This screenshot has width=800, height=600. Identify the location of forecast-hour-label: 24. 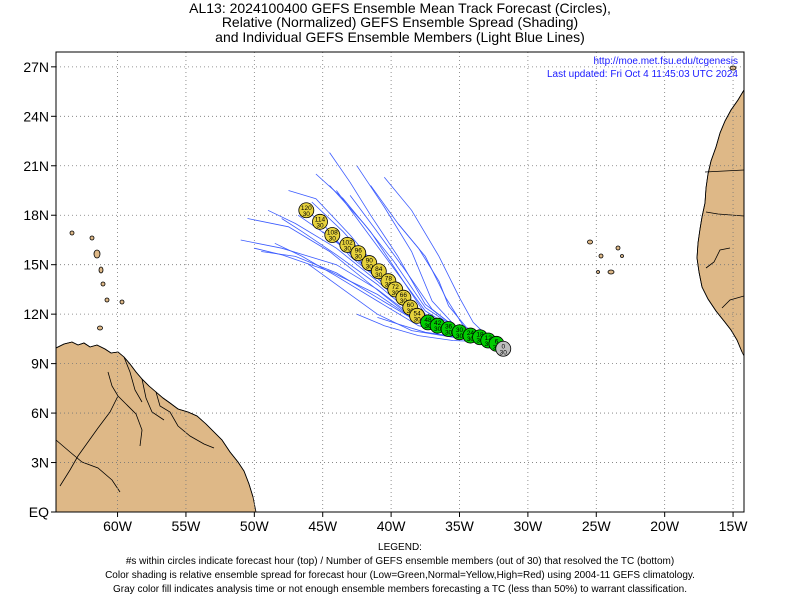
(471, 333).